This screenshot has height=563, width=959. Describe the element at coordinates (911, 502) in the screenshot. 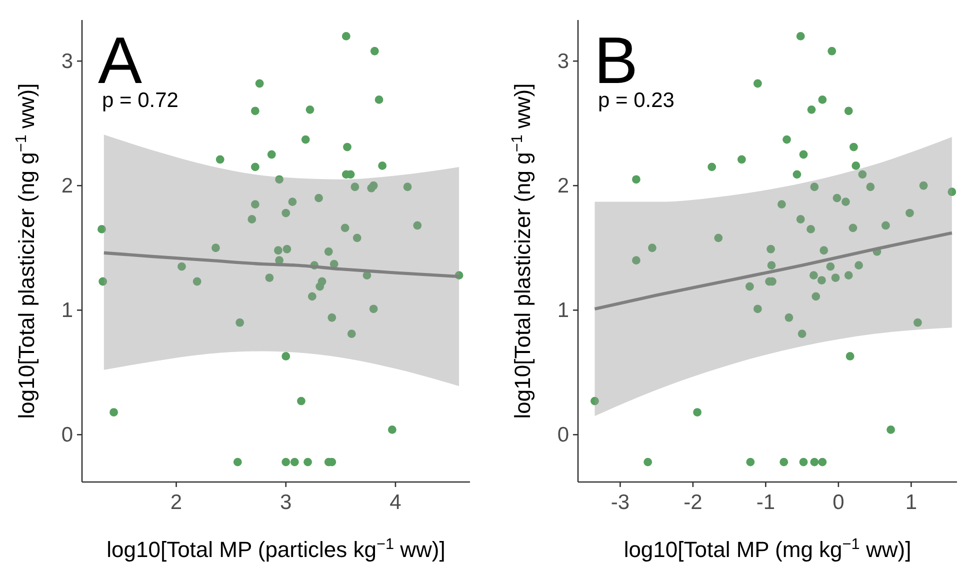

I see `x-tick-label: 1` at that location.